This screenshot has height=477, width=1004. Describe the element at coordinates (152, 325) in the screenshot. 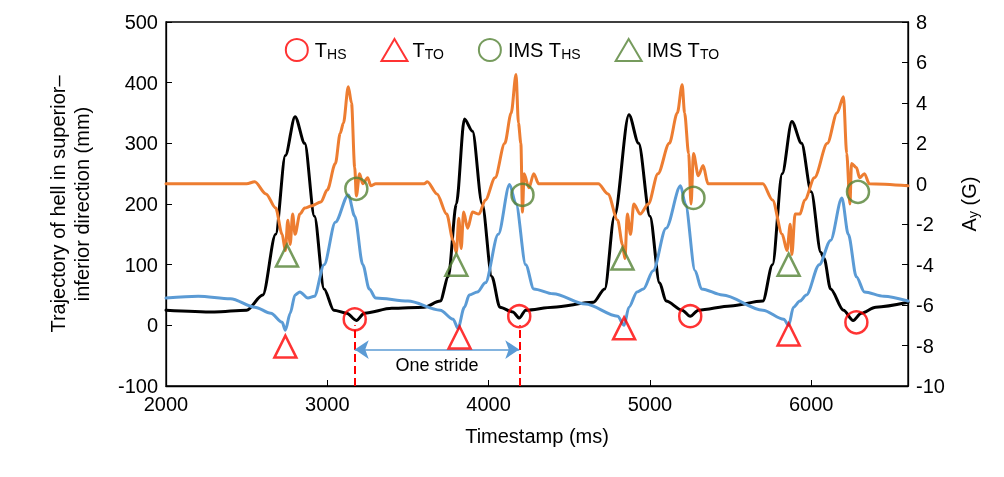

I see `y-tick-label: 0` at that location.